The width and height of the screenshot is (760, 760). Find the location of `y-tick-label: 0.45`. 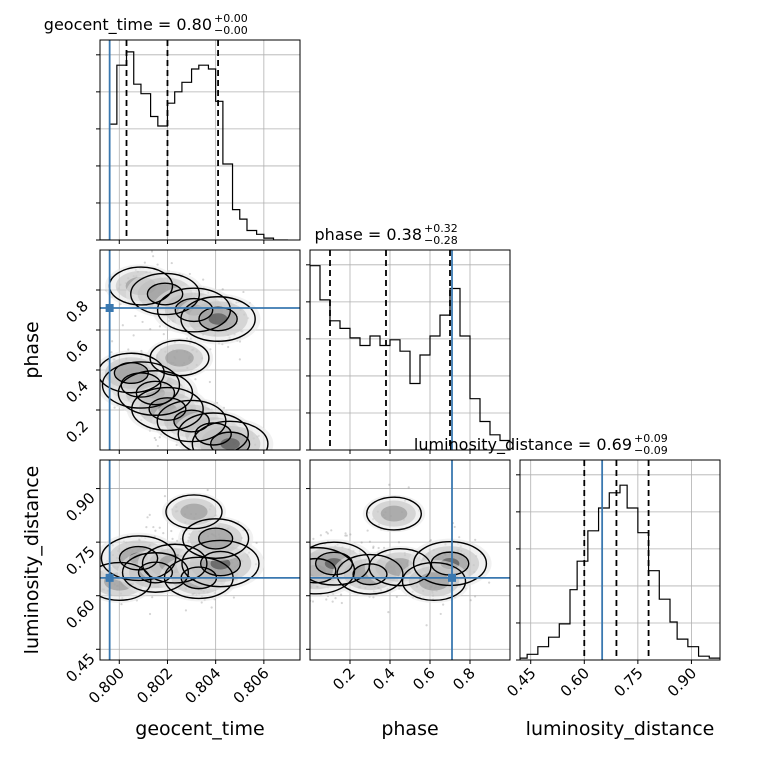

y-tick-label: 0.45 is located at coordinates (80, 668).